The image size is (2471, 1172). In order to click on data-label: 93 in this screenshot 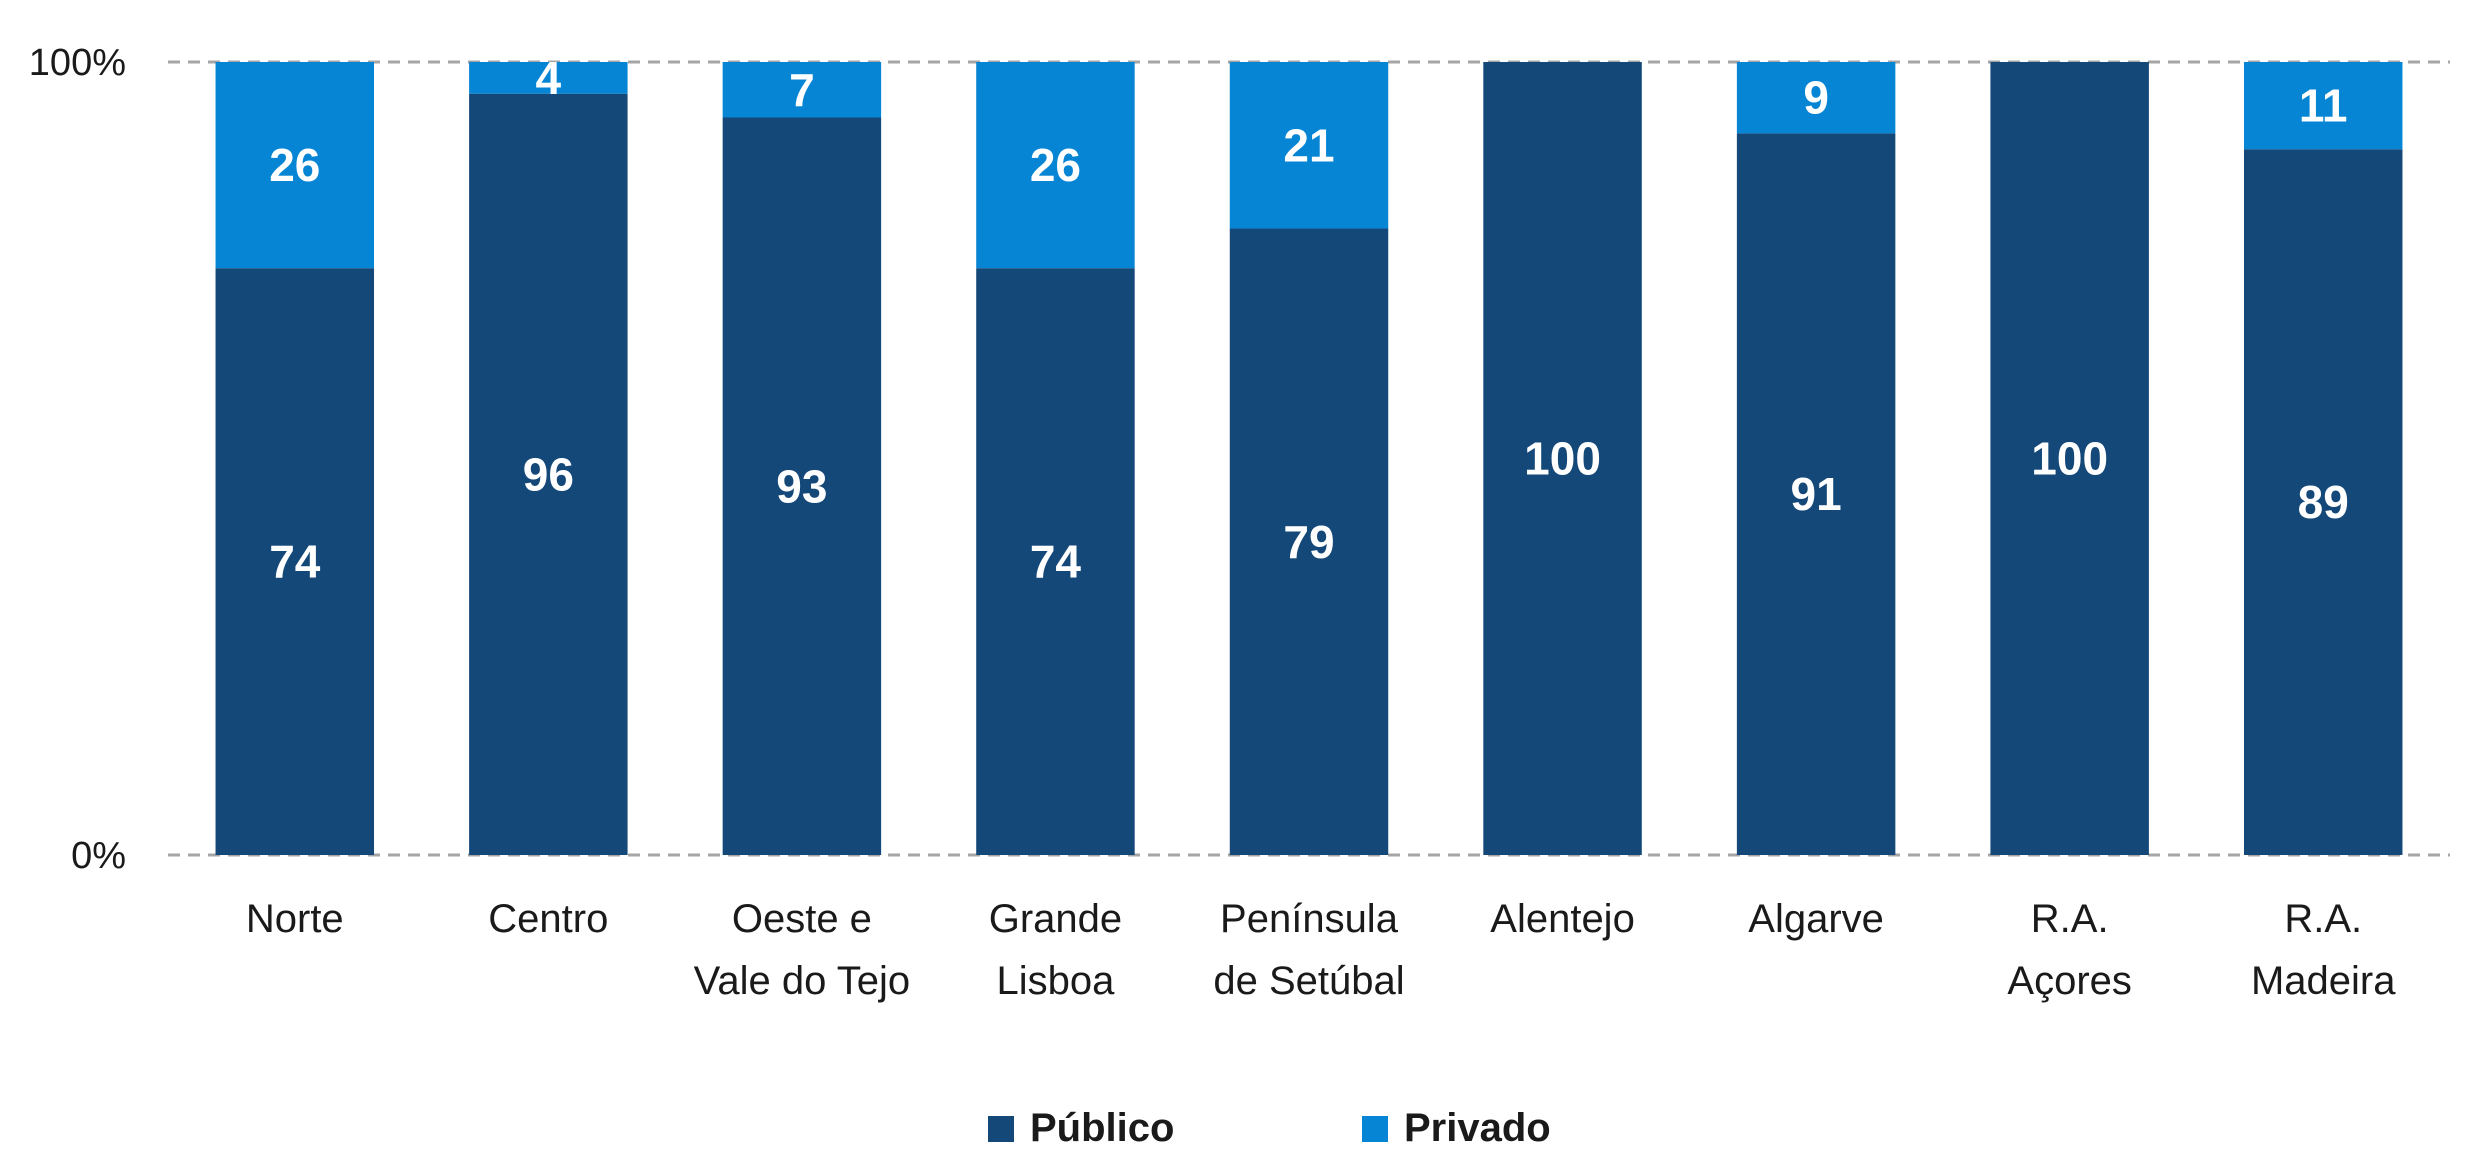, I will do `click(801, 486)`.